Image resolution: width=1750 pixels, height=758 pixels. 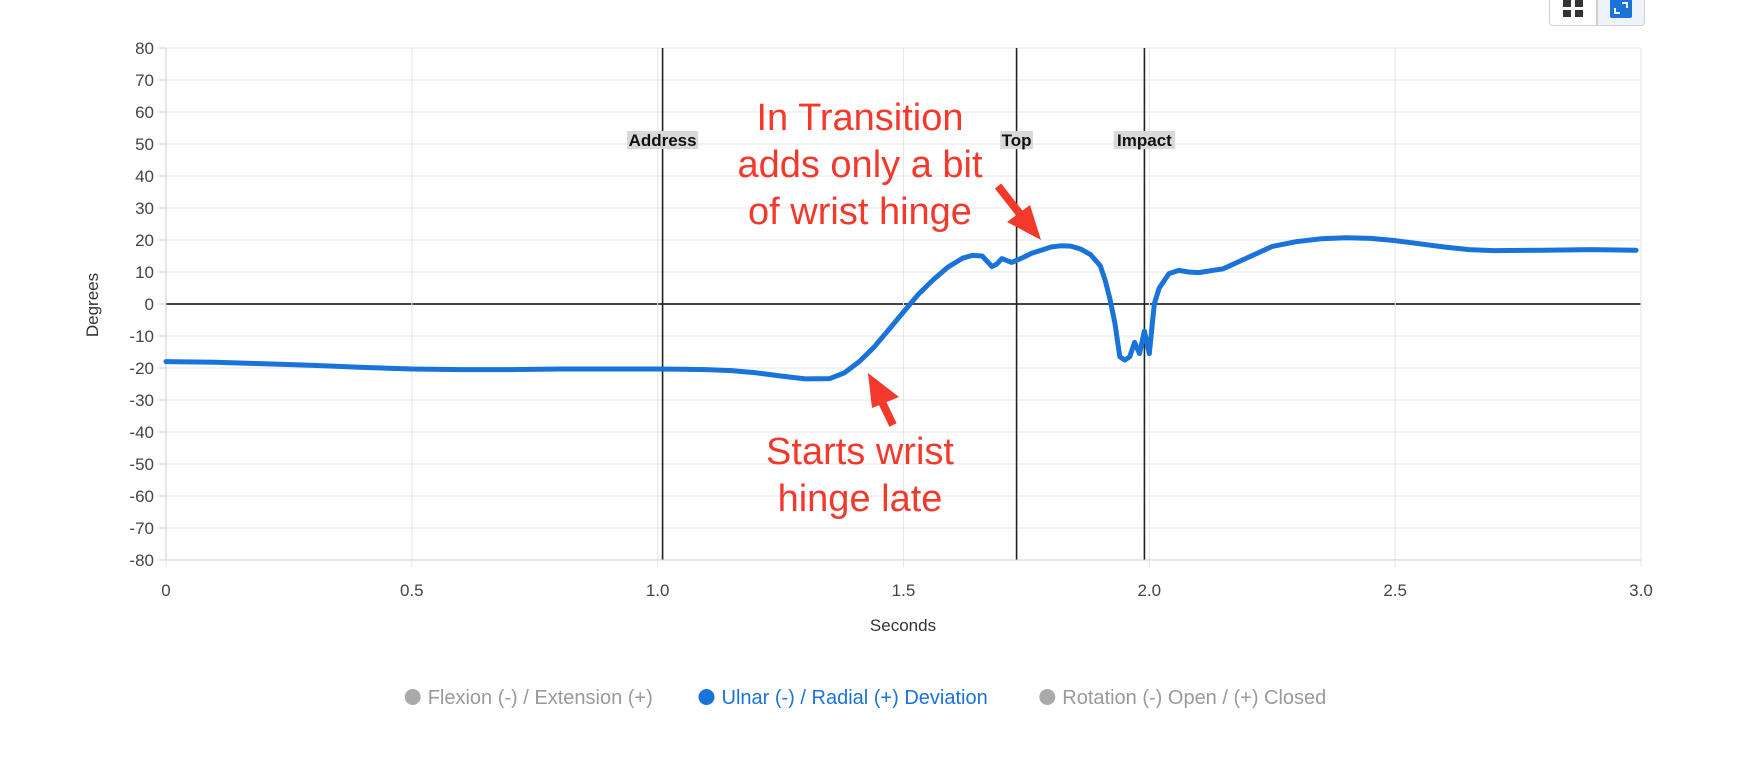 I want to click on annotation-transition-line-1: In Transition, so click(x=860, y=118).